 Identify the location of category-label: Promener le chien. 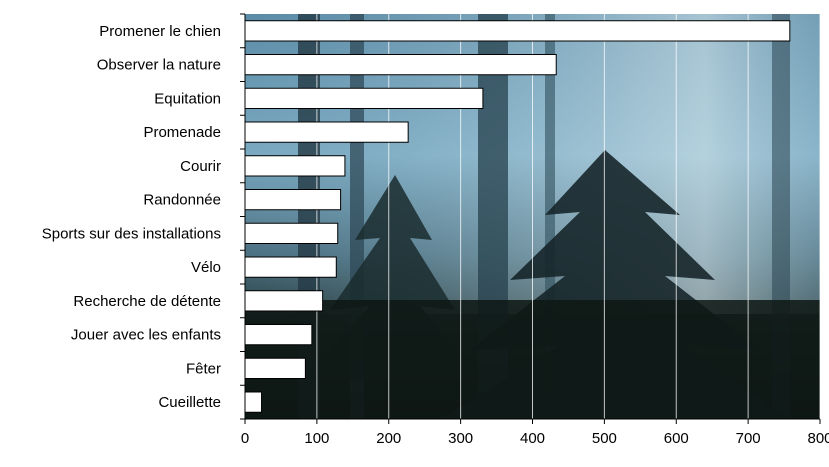
(160, 31).